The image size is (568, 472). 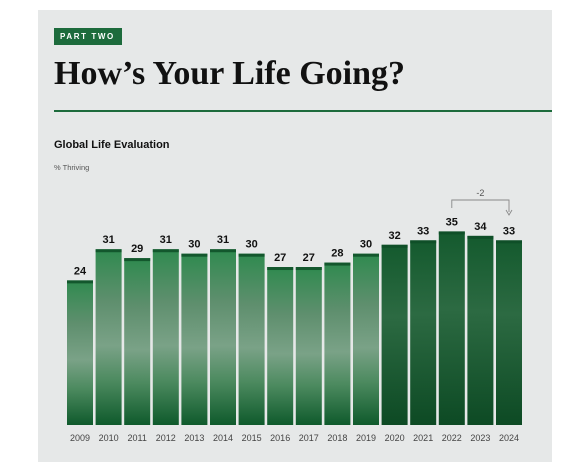 What do you see at coordinates (366, 255) in the screenshot?
I see `bar-top-edge-2019` at bounding box center [366, 255].